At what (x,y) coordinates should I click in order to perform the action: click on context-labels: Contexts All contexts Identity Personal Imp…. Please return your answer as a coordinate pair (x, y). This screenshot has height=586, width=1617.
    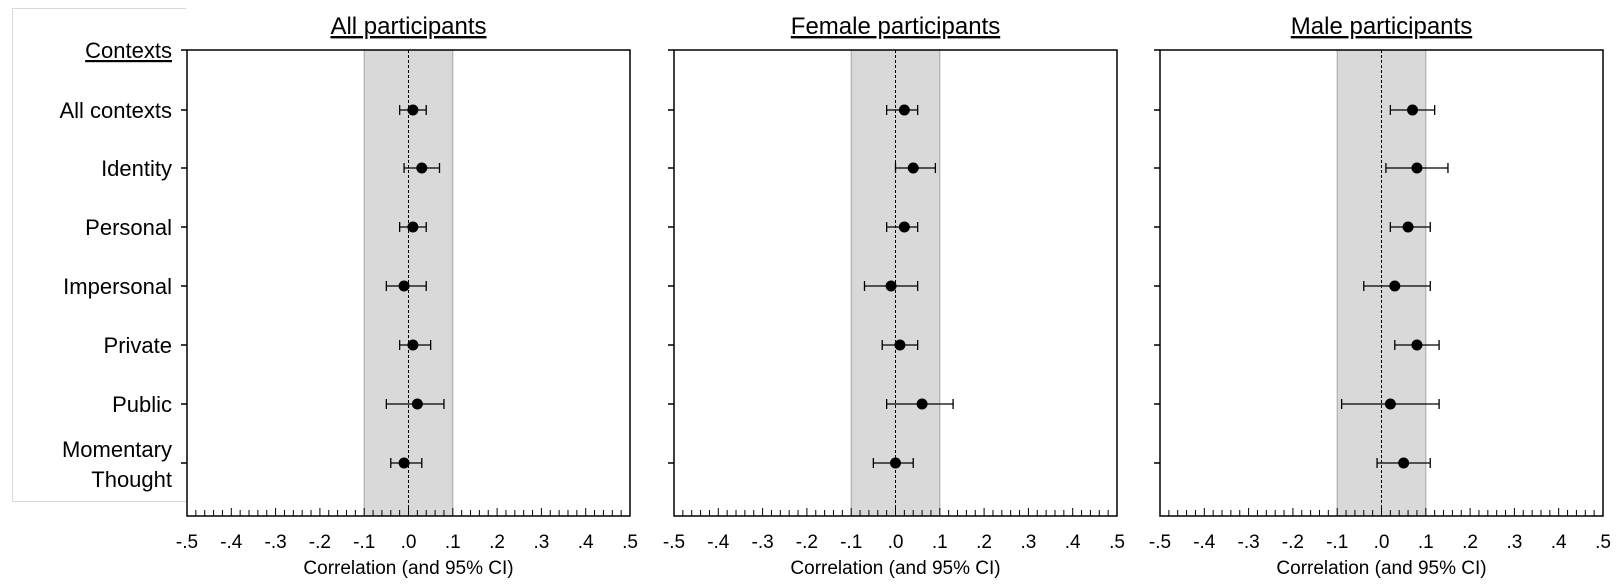
    Looking at the image, I should click on (116, 265).